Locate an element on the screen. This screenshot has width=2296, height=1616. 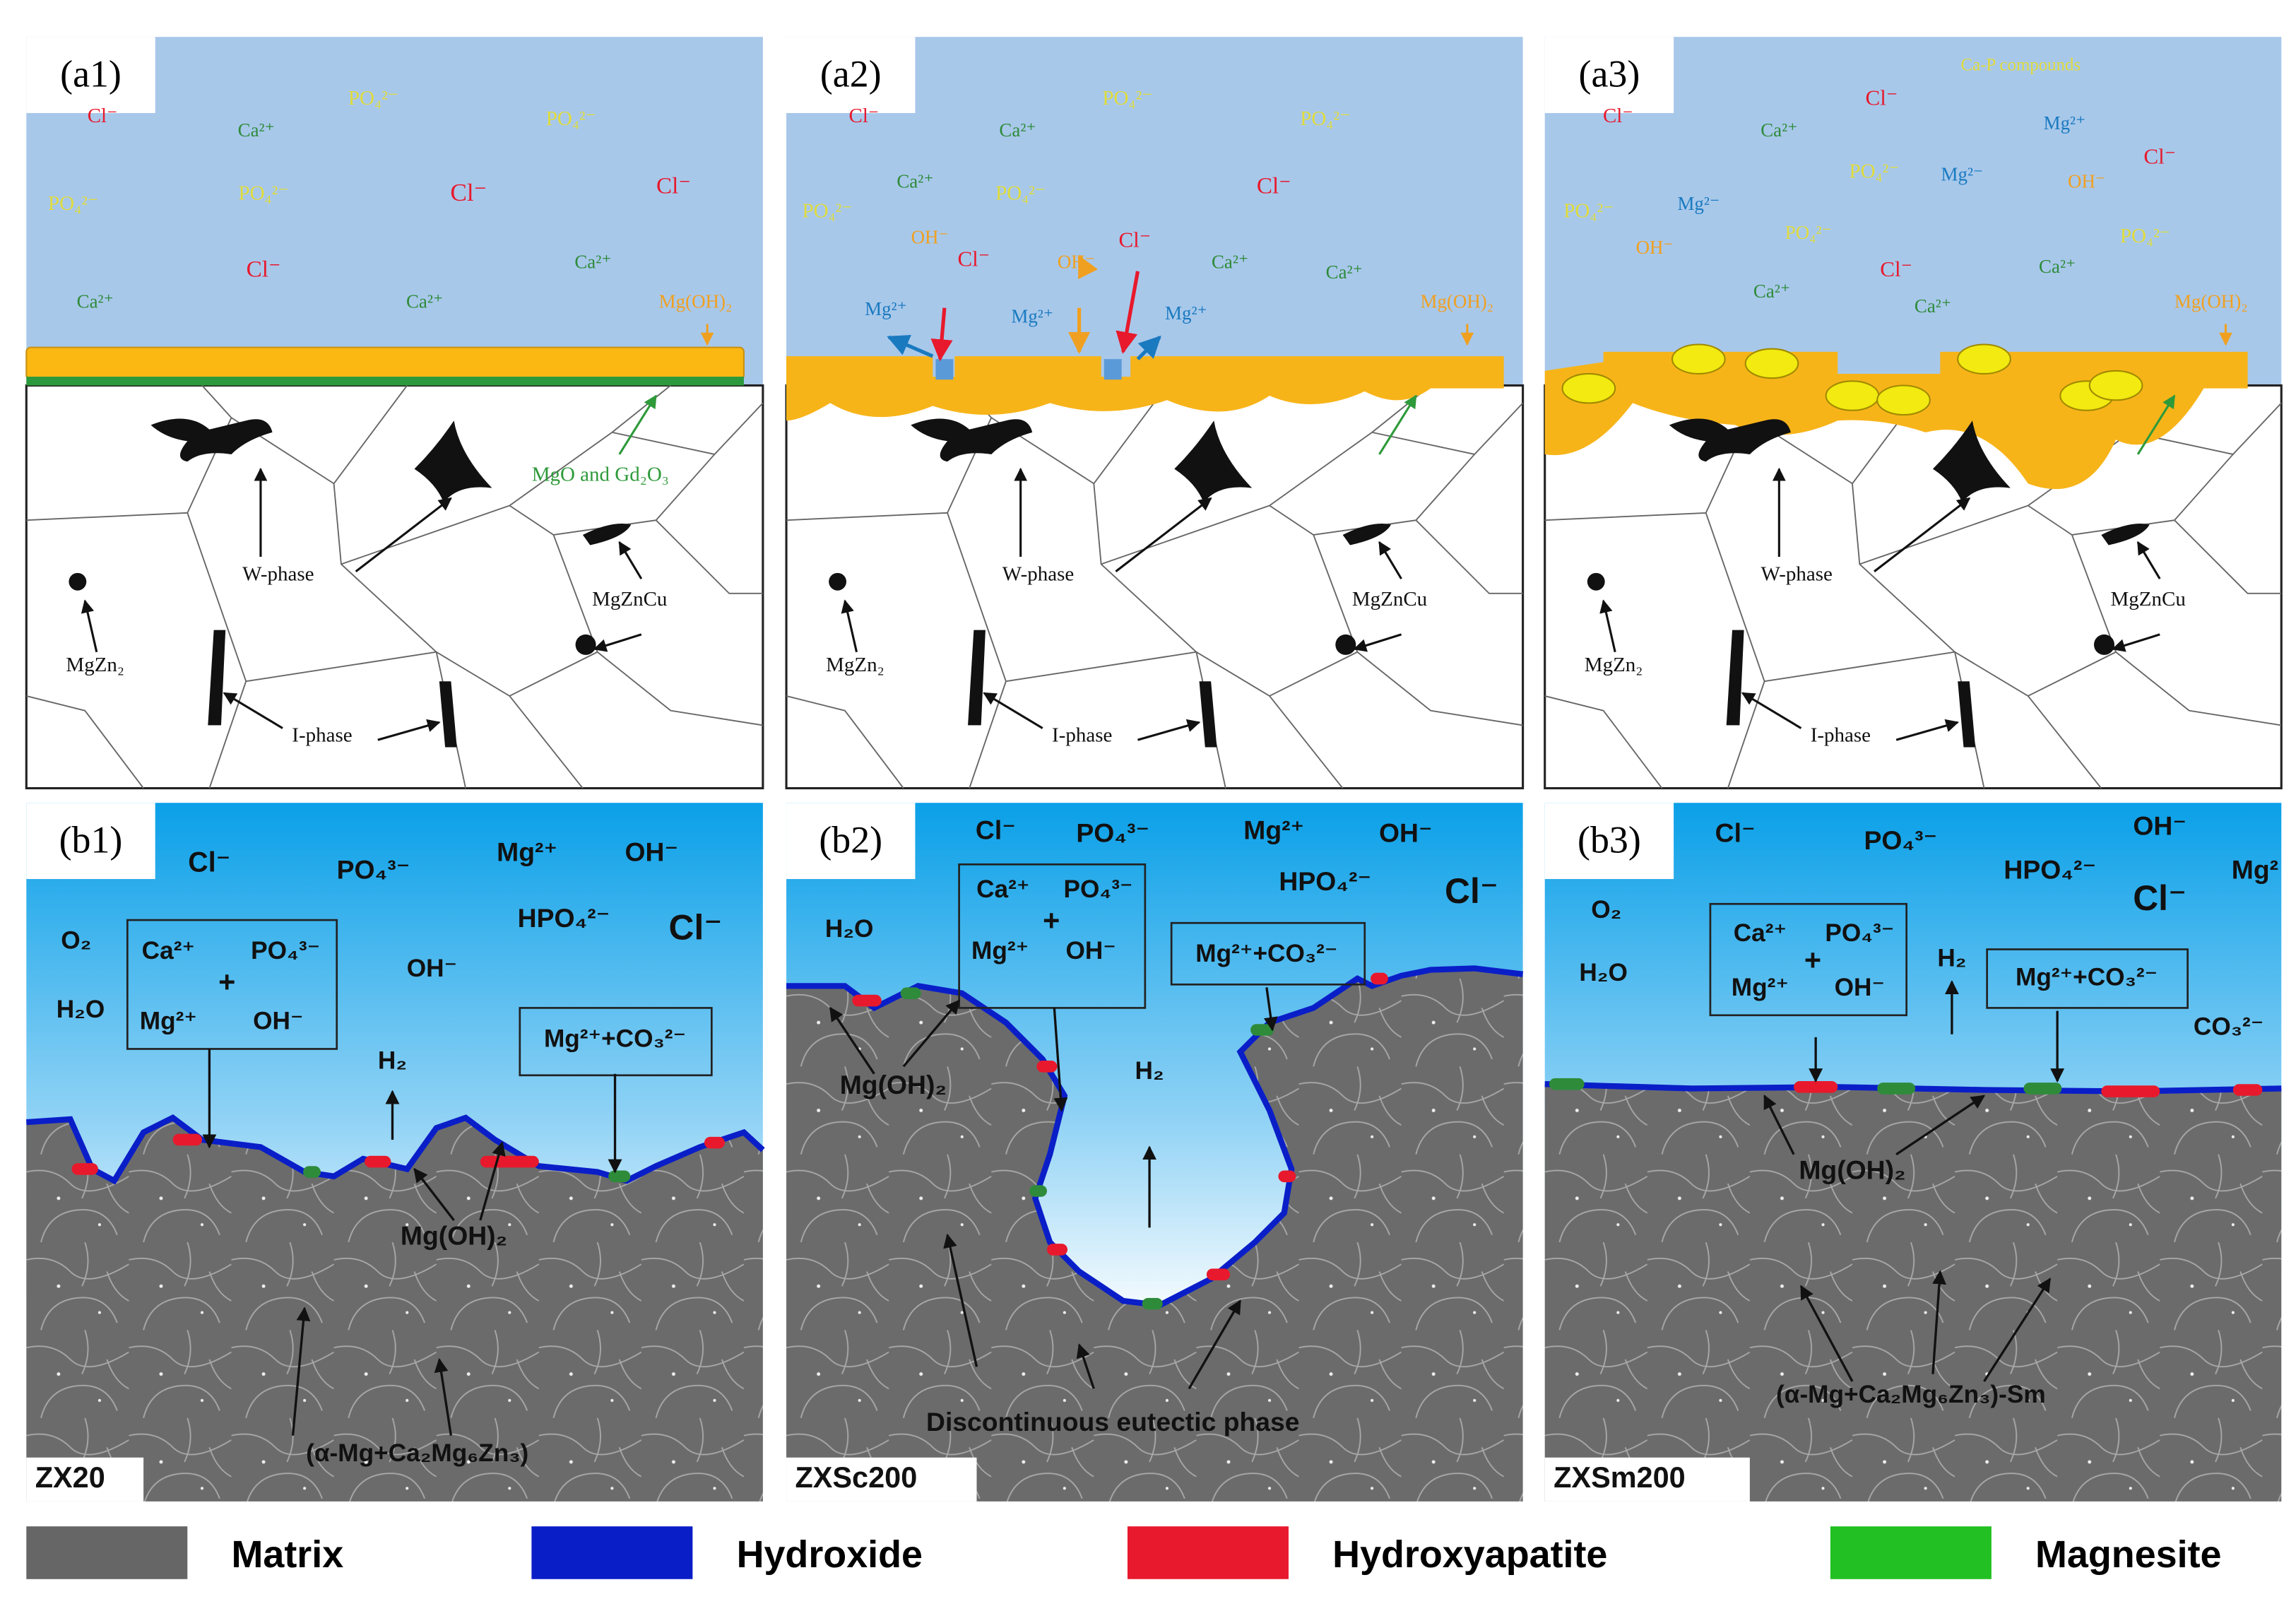
label-box is located at coordinates (90, 75).